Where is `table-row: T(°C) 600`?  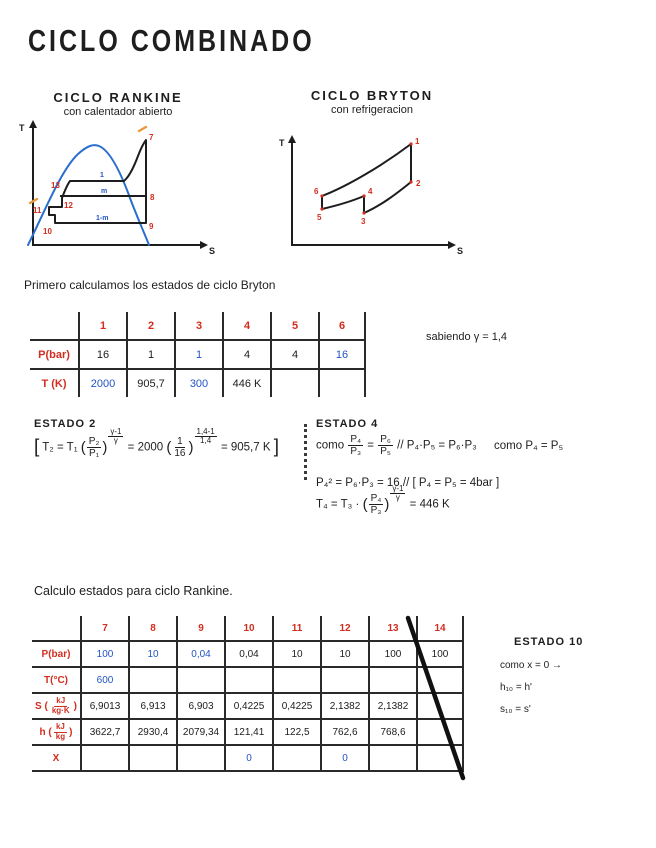
table-row: T(°C) 600 is located at coordinates (248, 679).